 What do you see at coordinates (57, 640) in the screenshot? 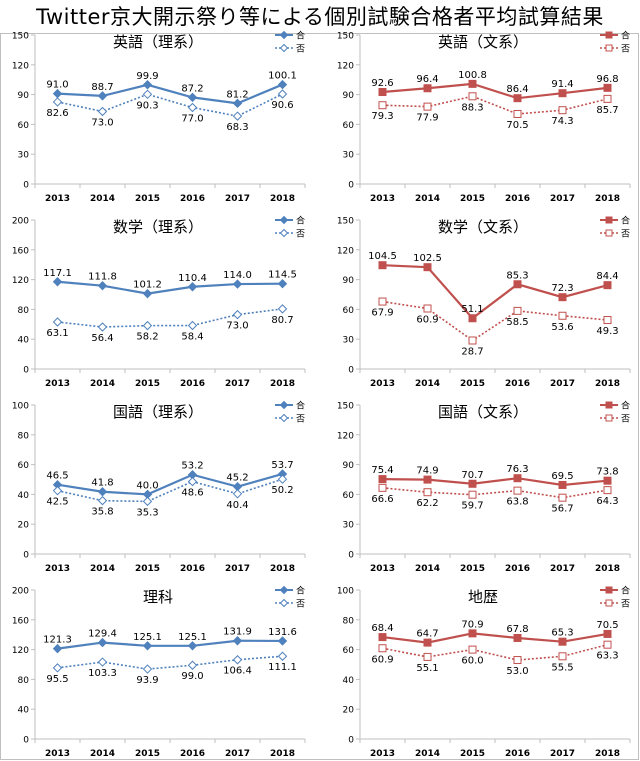
I see `data-label-pass: 121.3` at bounding box center [57, 640].